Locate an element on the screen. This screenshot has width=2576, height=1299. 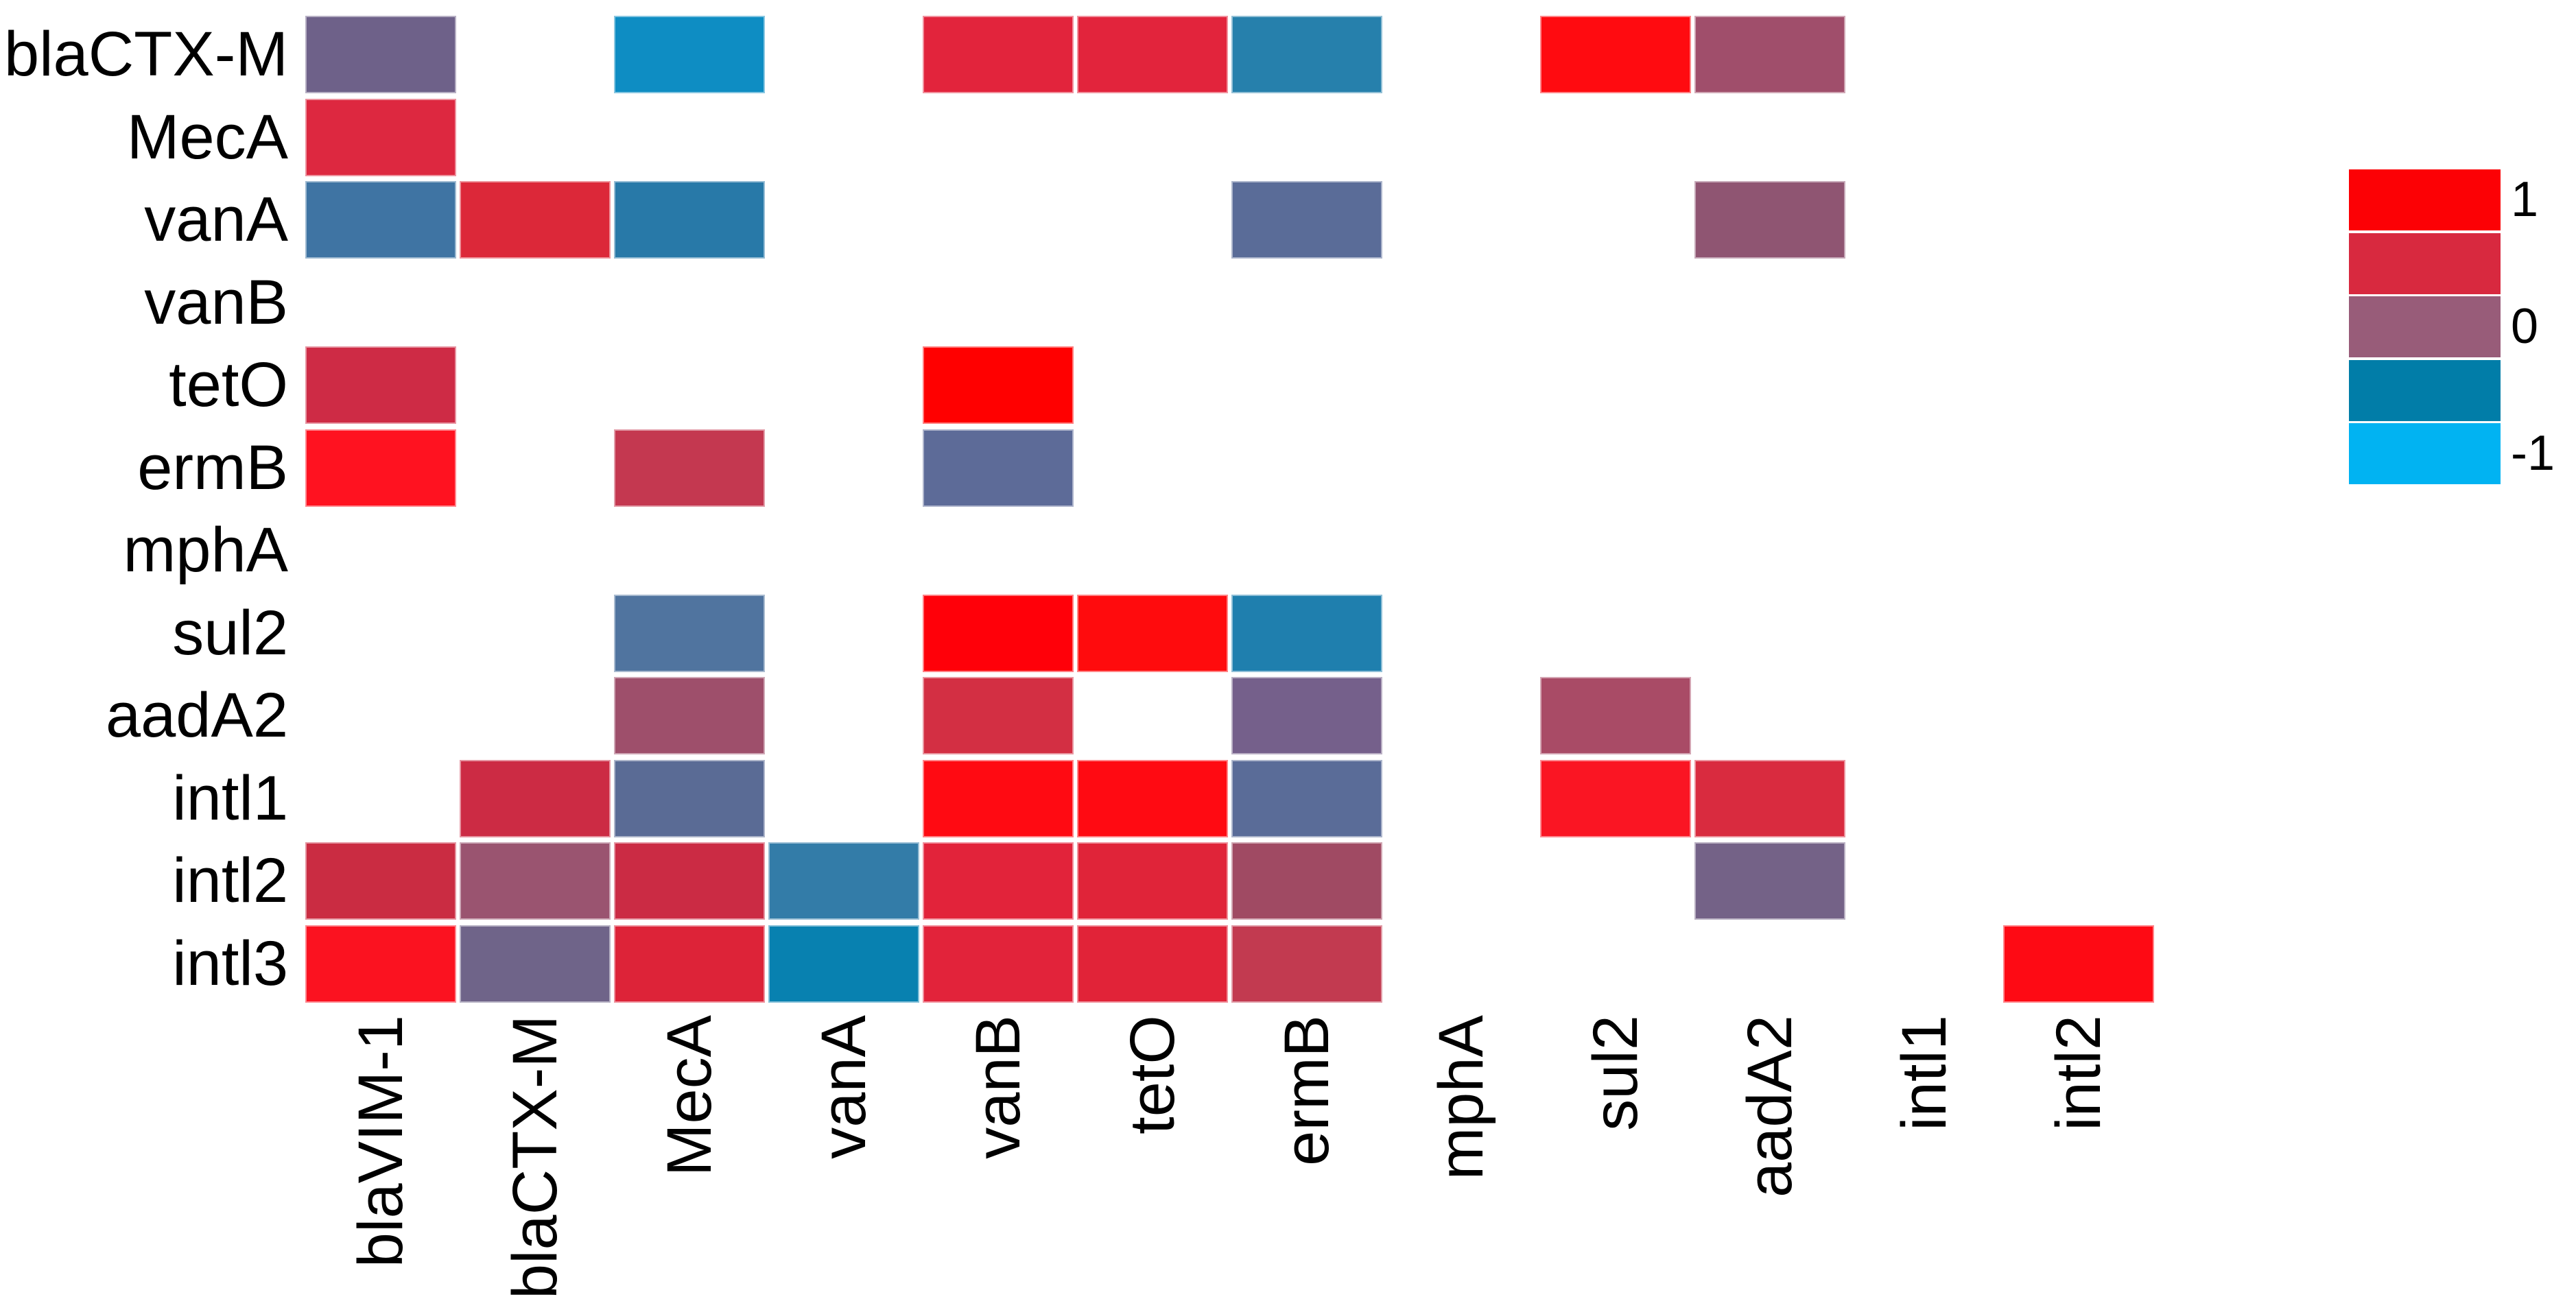
col-label-blaCTX-M: blaCTX-M is located at coordinates (535, 1157).